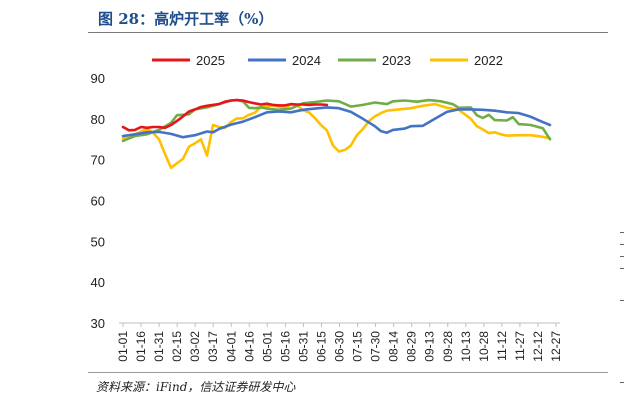  I want to click on x-tick-label: 01-01, so click(123, 346).